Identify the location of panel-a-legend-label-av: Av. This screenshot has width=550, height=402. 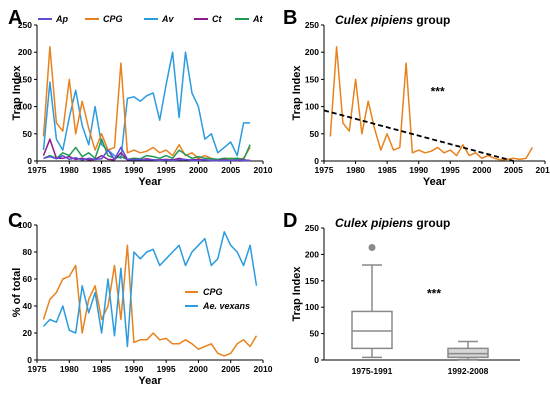
(167, 19).